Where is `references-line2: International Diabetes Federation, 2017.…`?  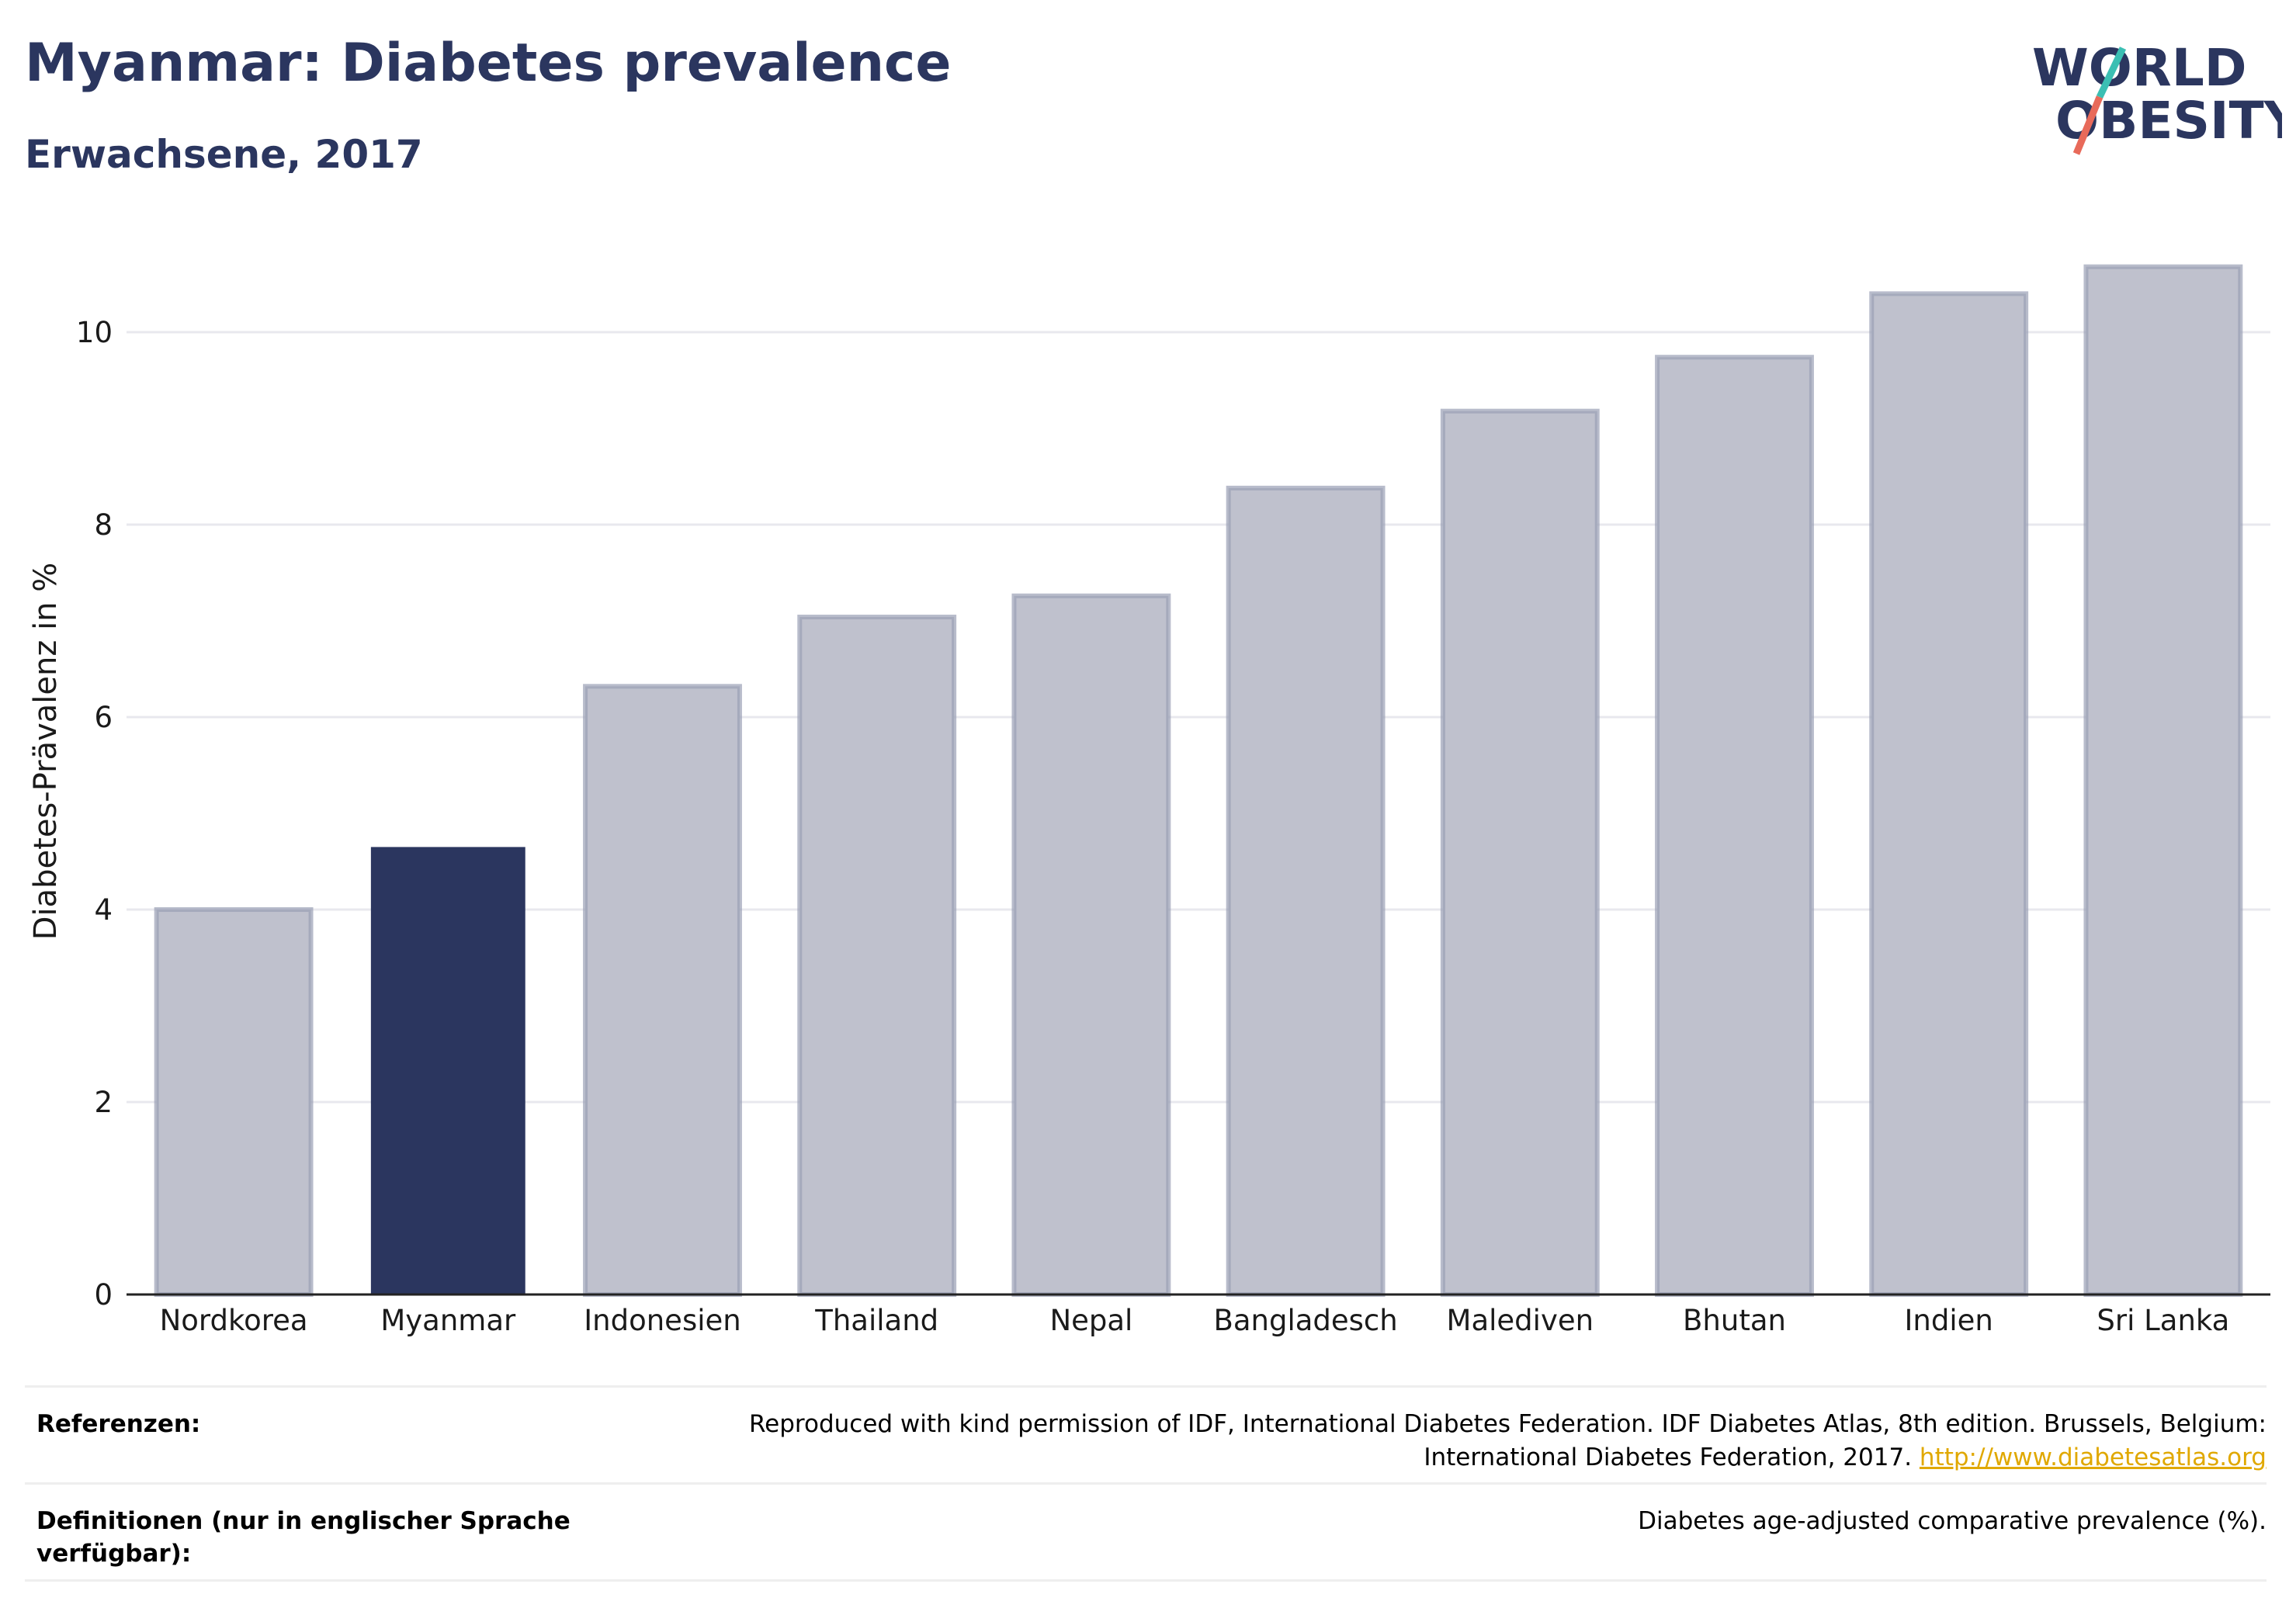 references-line2: International Diabetes Federation, 2017.… is located at coordinates (1490, 1458).